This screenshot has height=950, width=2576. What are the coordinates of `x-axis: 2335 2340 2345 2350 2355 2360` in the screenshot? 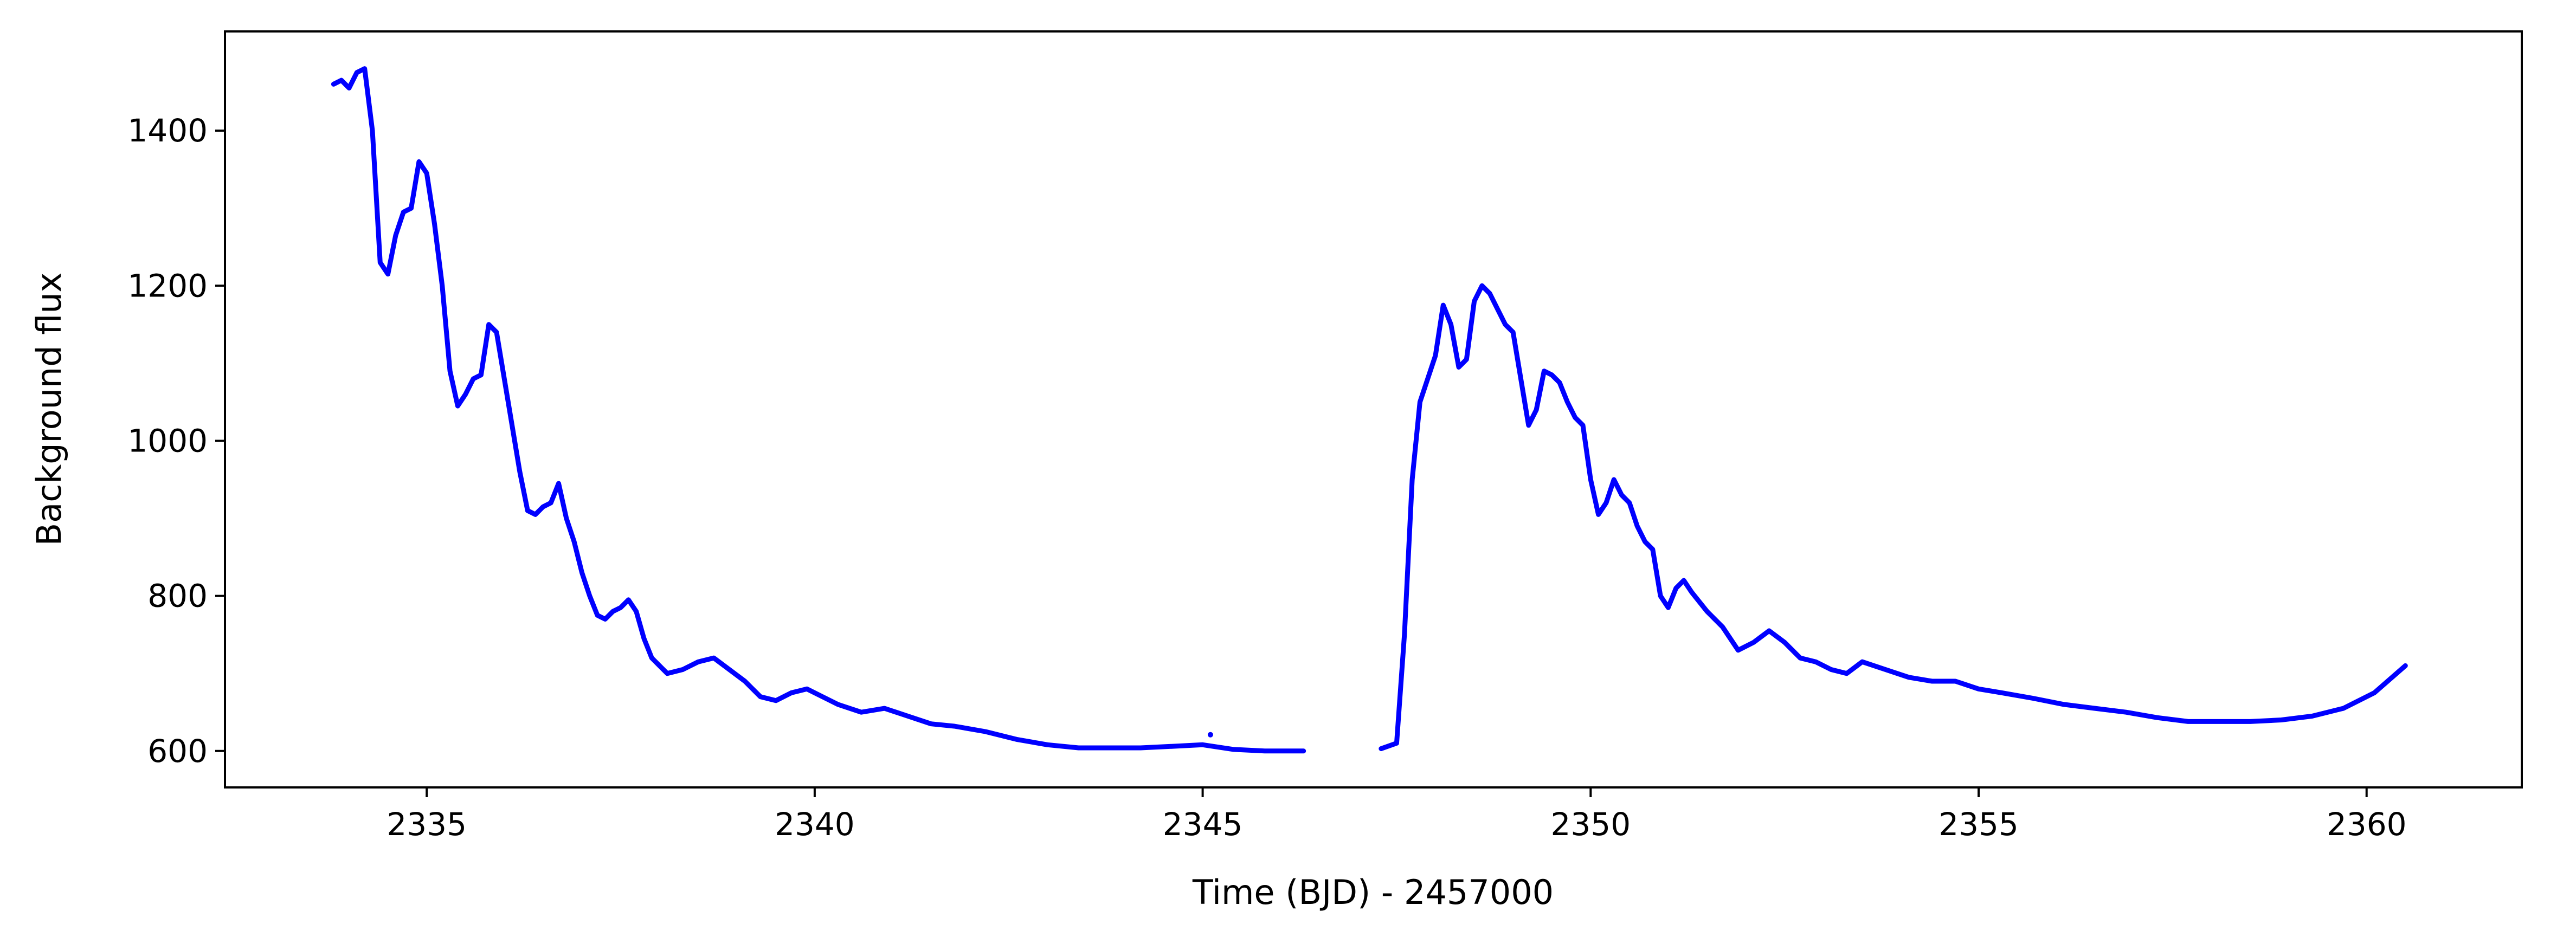 It's located at (1397, 815).